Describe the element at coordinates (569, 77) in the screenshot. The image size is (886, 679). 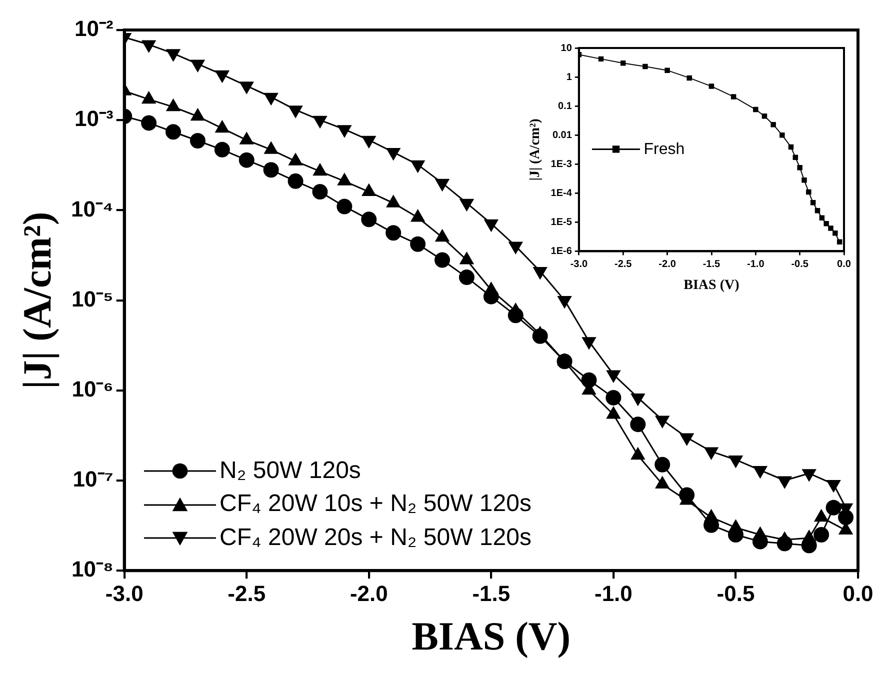
I see `y-tick-label: 1` at that location.